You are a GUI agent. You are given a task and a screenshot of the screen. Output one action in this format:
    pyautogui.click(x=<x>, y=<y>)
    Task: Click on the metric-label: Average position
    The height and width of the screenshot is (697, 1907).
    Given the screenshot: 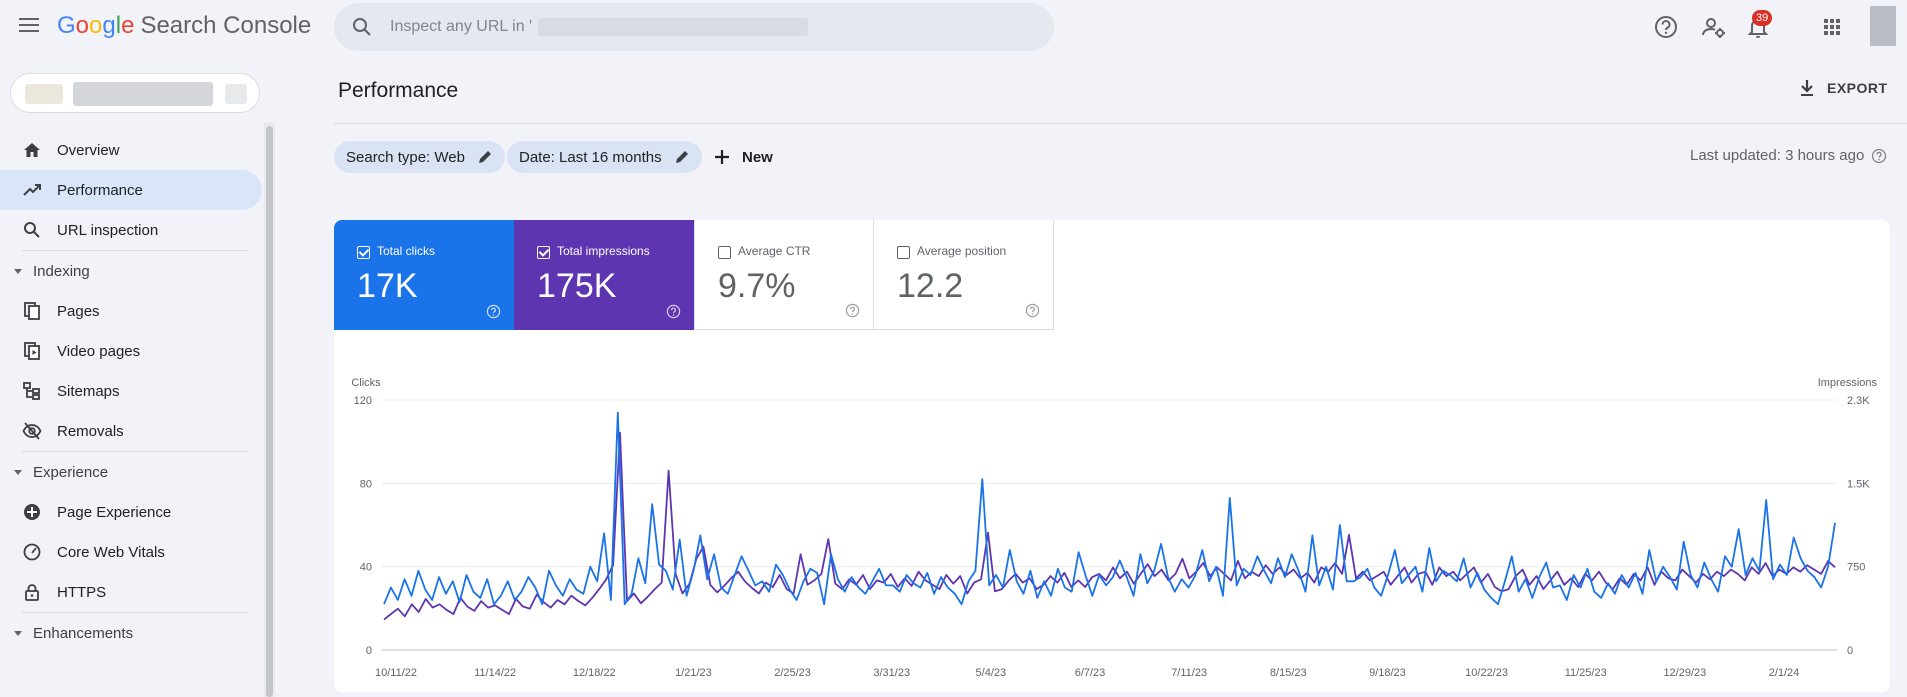 What is the action you would take?
    pyautogui.click(x=962, y=251)
    